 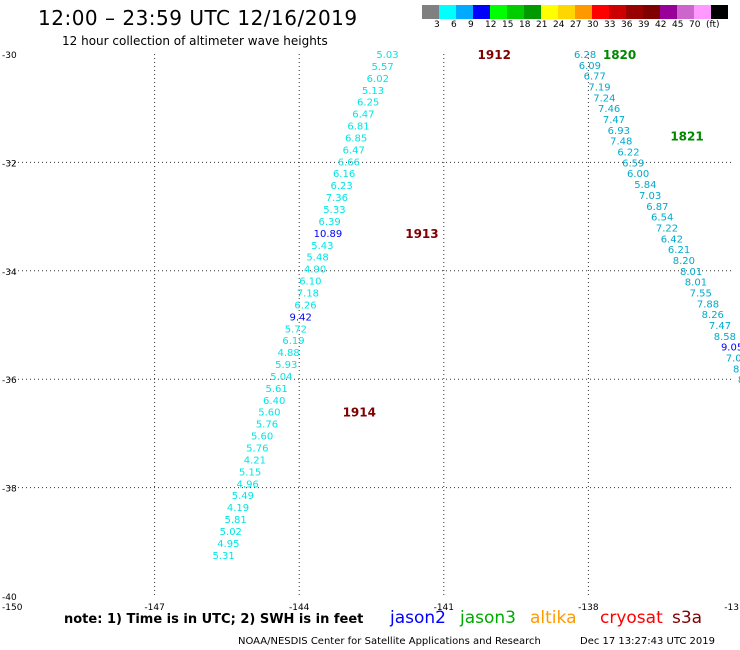 I want to click on wave-height-value: 6.16, so click(x=344, y=174).